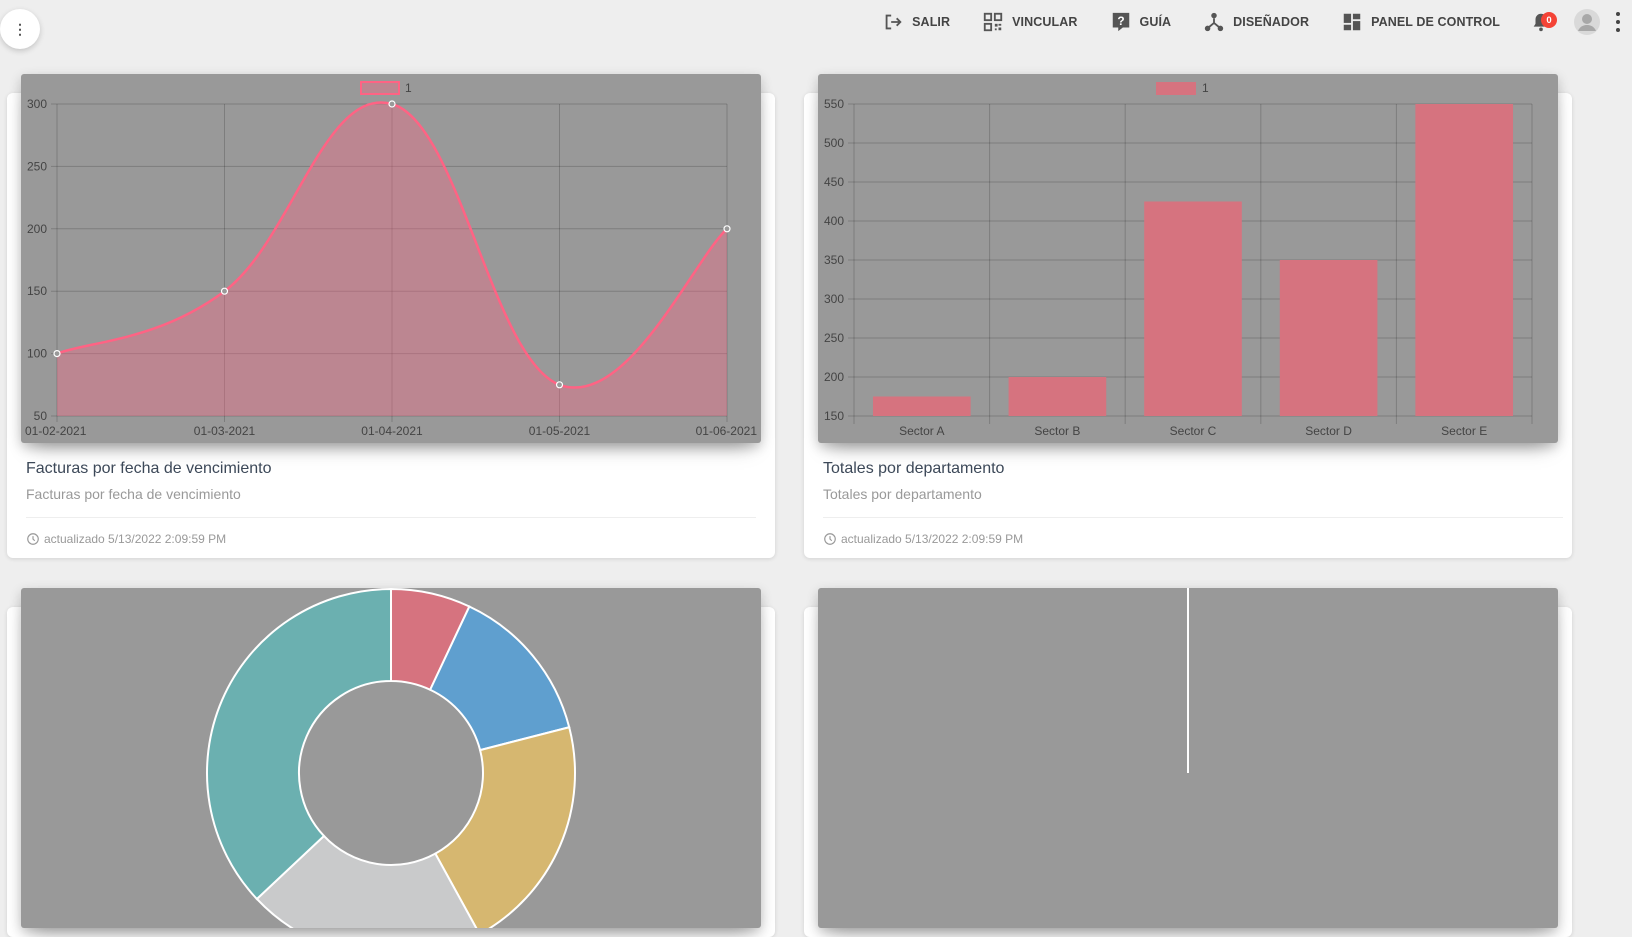 The width and height of the screenshot is (1632, 937). I want to click on series-line, so click(392, 245).